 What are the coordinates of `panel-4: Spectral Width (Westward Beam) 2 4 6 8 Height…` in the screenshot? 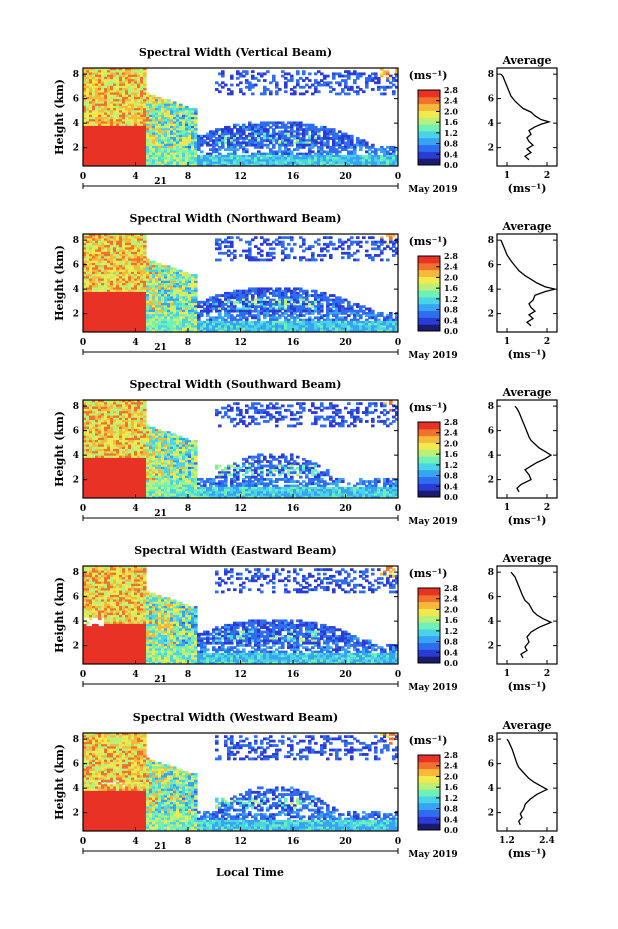 It's located at (305, 785).